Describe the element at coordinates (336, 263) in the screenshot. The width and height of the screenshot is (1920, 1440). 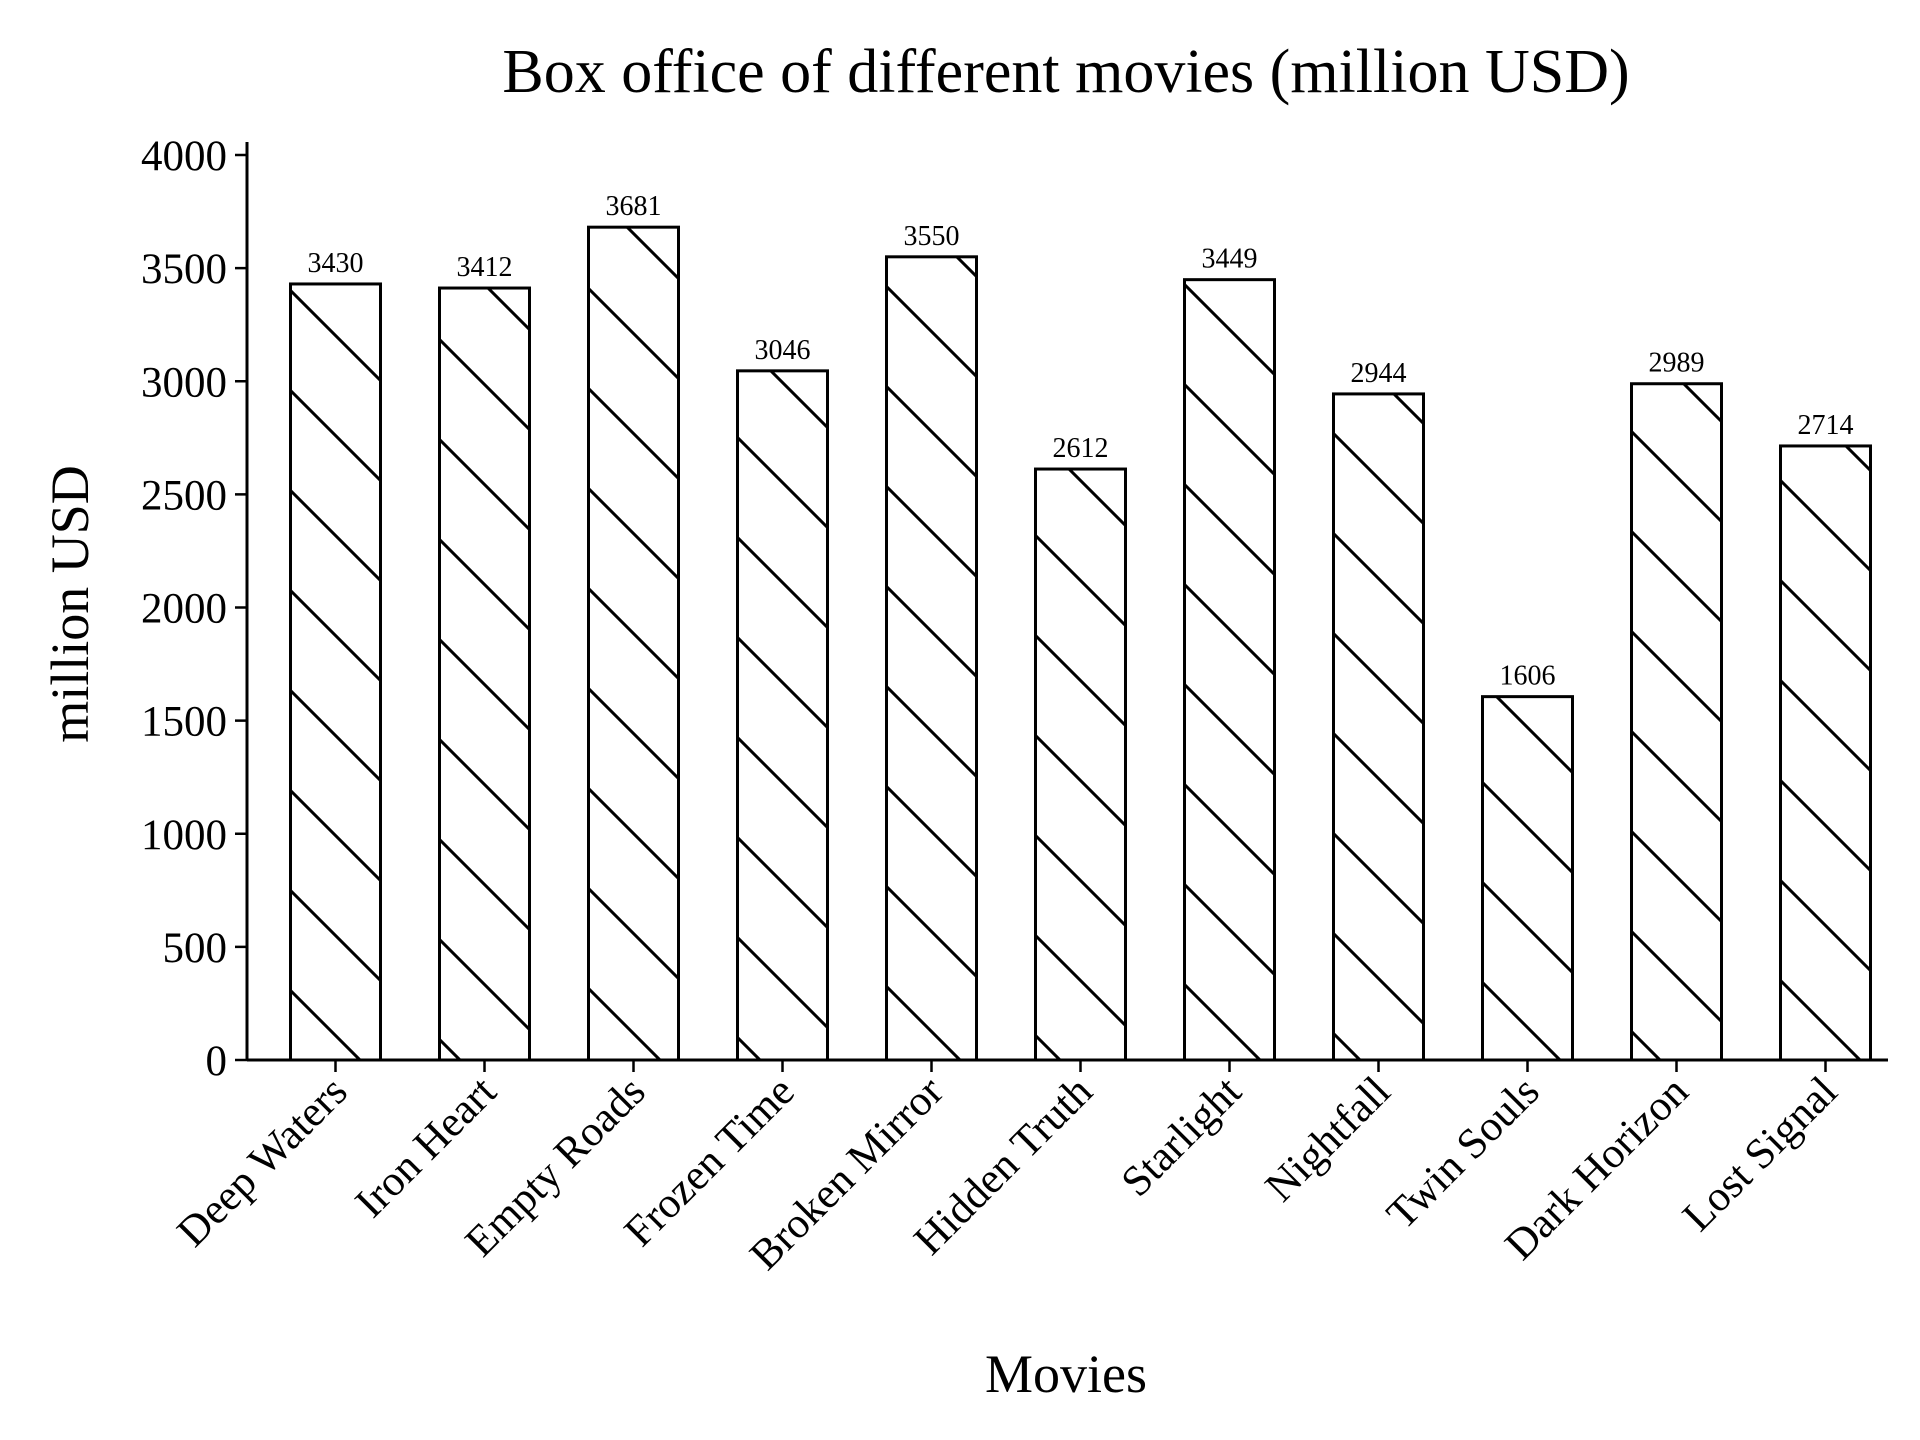
I see `bar-value-label: 3430` at that location.